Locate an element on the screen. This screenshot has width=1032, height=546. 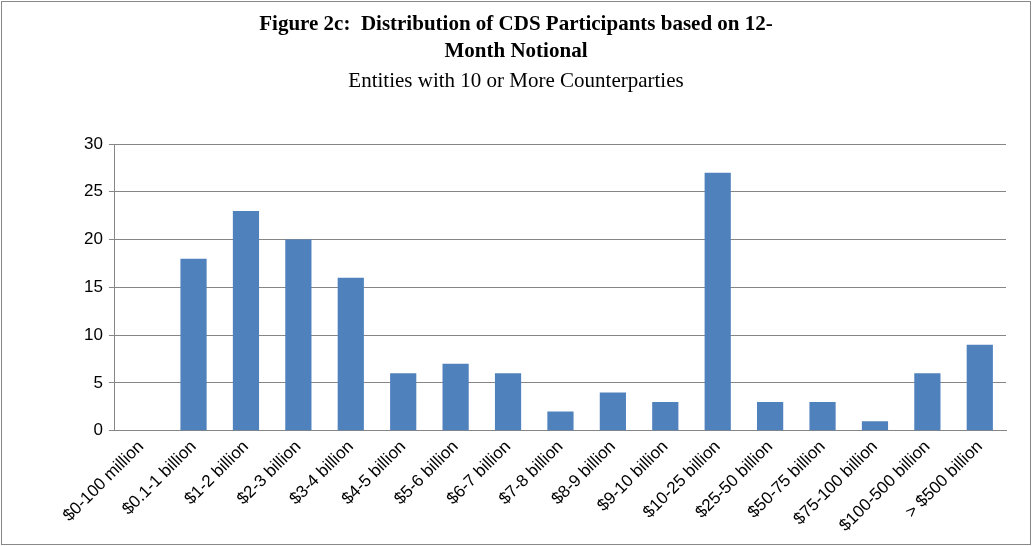
chart-title: Figure 2c: Distribution of CDS Participants based on 12-Month Notional is located at coordinates (516, 37).